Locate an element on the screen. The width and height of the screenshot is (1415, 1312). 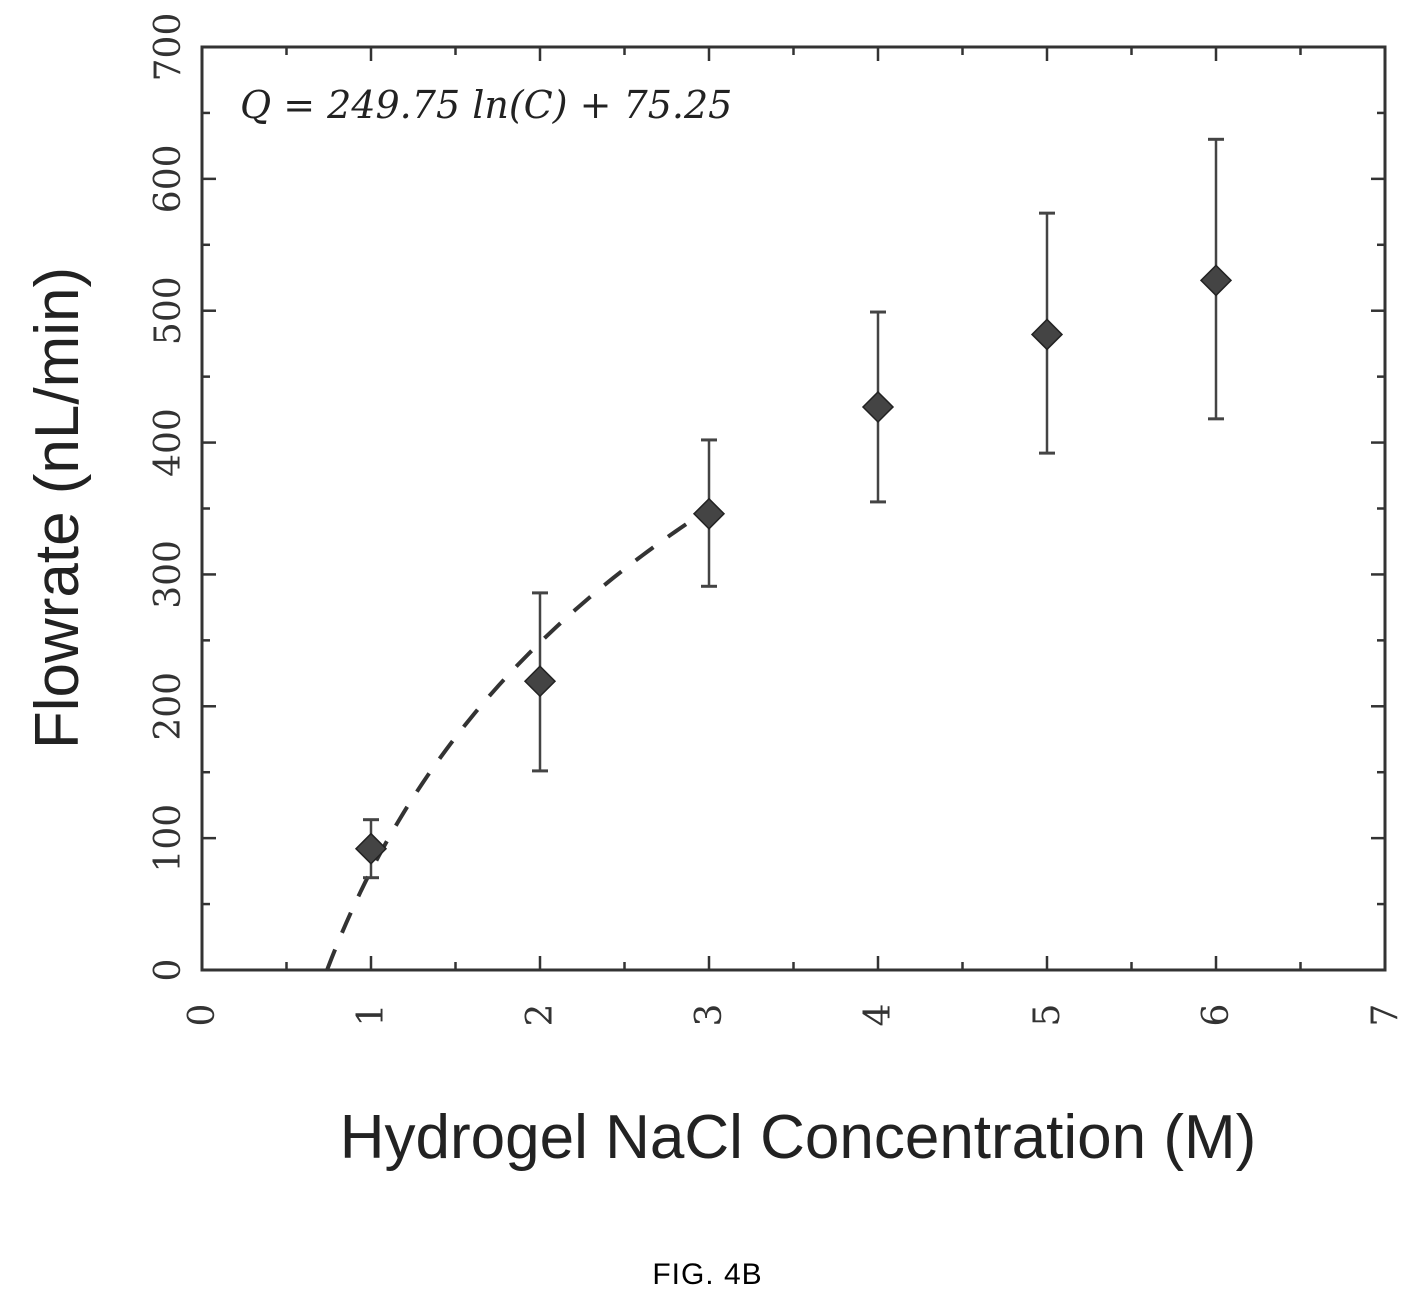
x-axis-title: Hydrogel NaCl Concentration (M) is located at coordinates (798, 1137).